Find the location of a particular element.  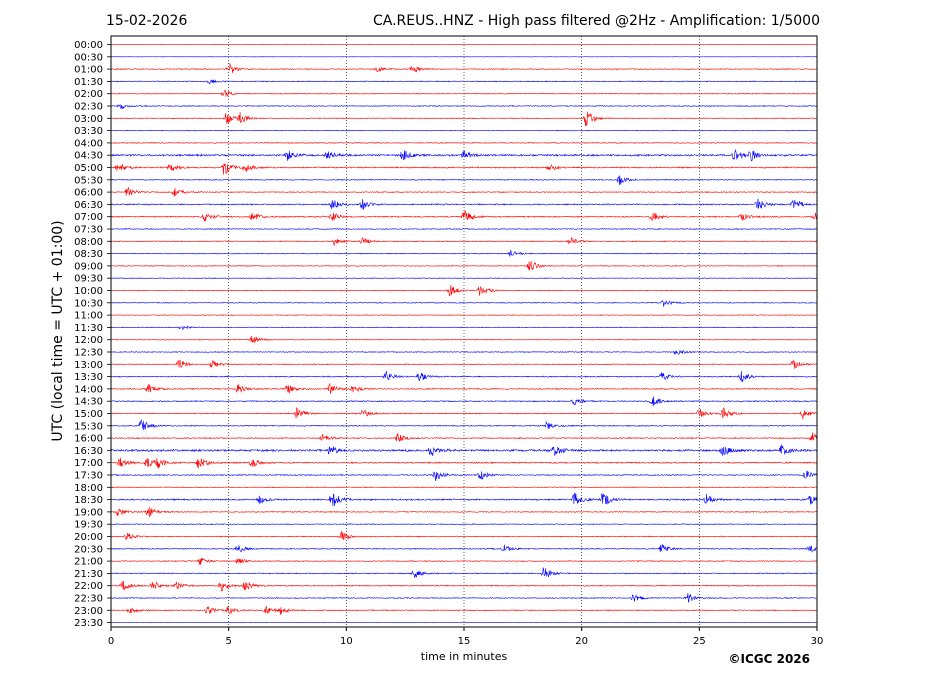

trace-2000 is located at coordinates (464, 535).